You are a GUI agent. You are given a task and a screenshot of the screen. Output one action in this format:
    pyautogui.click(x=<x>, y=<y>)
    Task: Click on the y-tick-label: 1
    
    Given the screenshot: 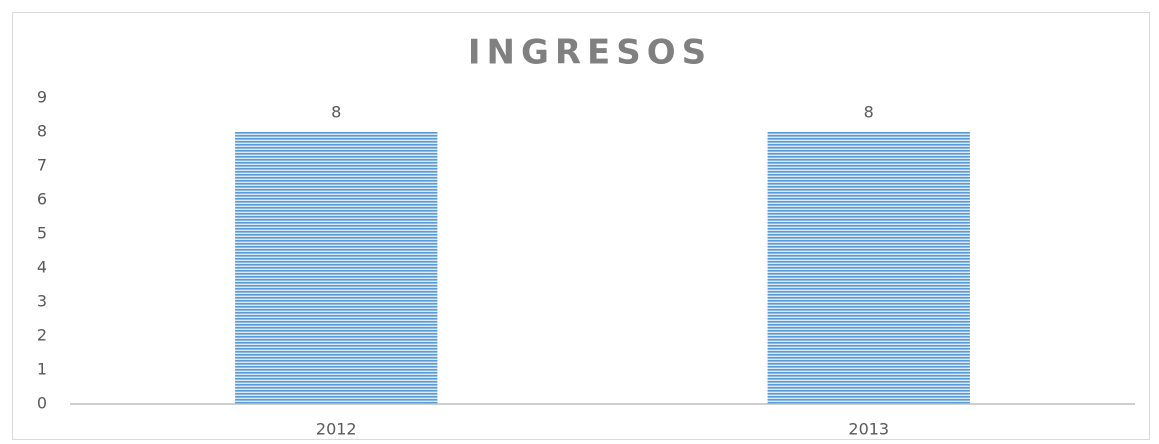 What is the action you would take?
    pyautogui.click(x=42, y=369)
    